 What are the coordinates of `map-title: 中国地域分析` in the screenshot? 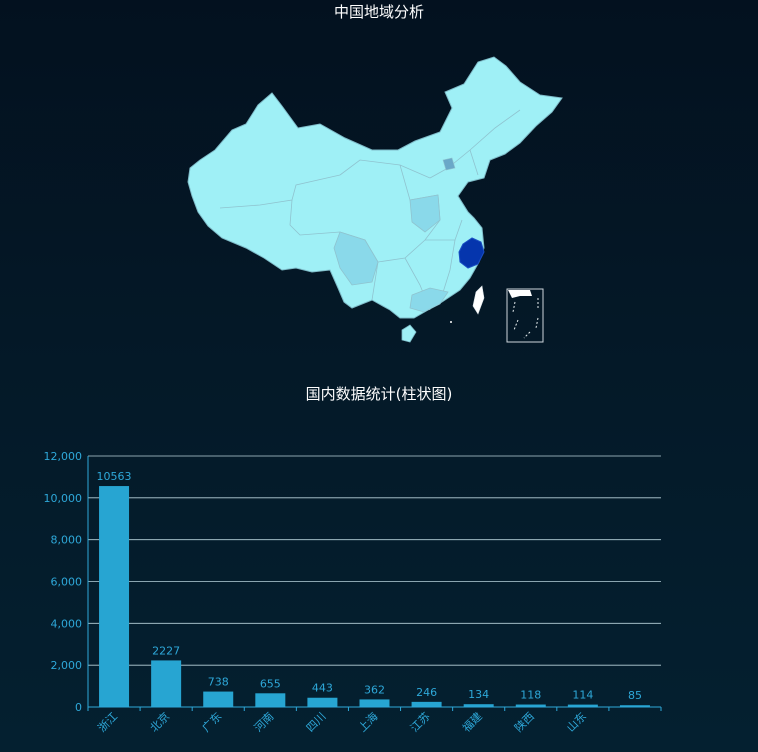 It's located at (378, 12).